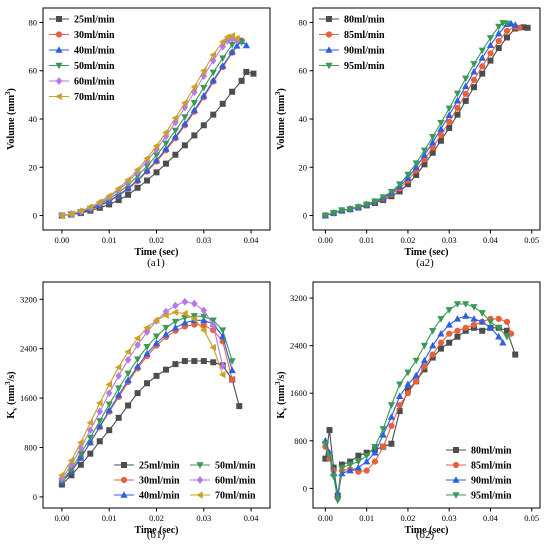  What do you see at coordinates (11, 89) in the screenshot?
I see `y-axis-title-tail: )` at bounding box center [11, 89].